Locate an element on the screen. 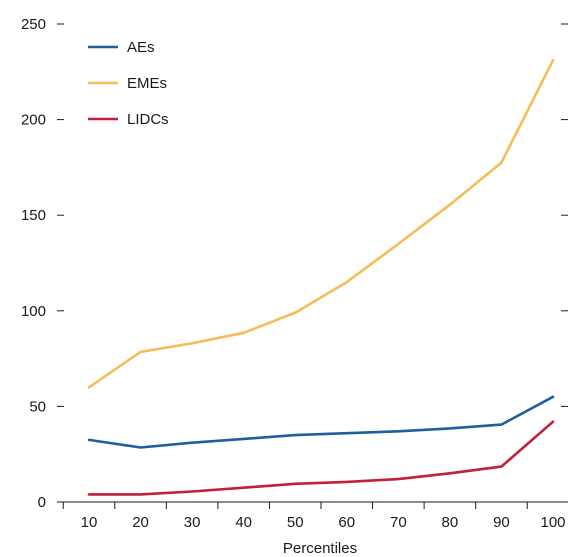 The width and height of the screenshot is (585, 557). legend-label-lidcs: LIDCs is located at coordinates (148, 119).